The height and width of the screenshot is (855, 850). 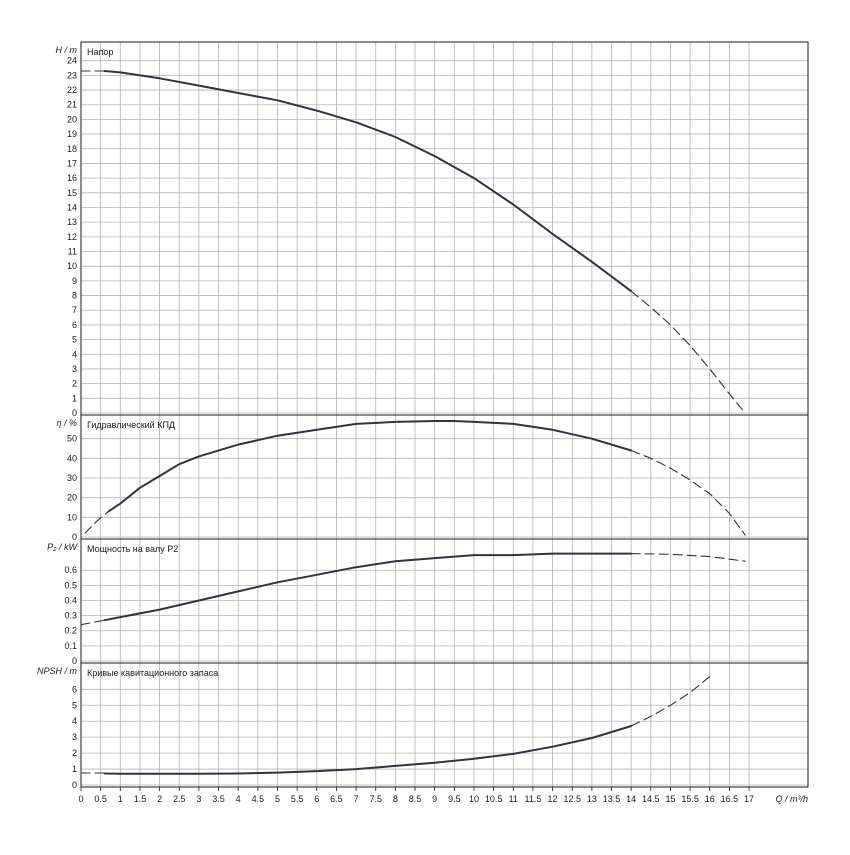 What do you see at coordinates (67, 50) in the screenshot?
I see `head-y-axis-label: H / m` at bounding box center [67, 50].